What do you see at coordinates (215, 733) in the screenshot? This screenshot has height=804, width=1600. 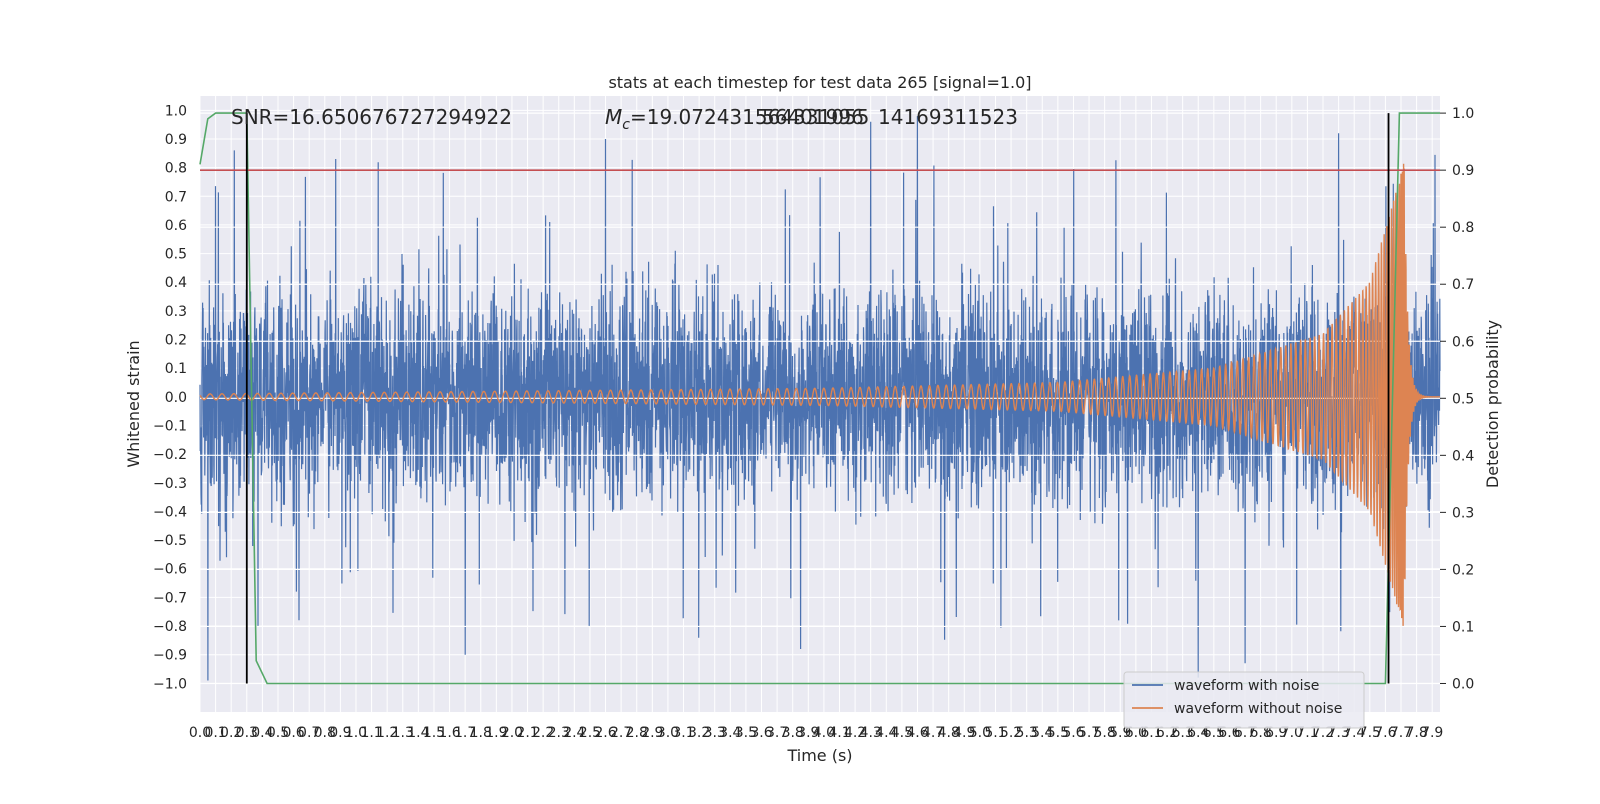 I see `x-tick-label: 0.1` at bounding box center [215, 733].